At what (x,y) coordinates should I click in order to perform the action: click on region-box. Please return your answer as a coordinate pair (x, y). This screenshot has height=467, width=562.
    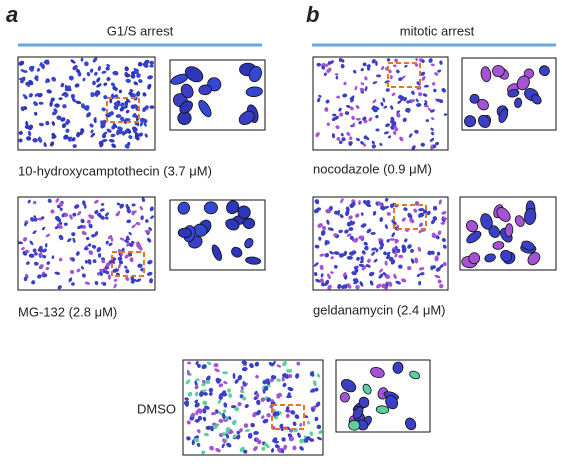
    Looking at the image, I should click on (410, 217).